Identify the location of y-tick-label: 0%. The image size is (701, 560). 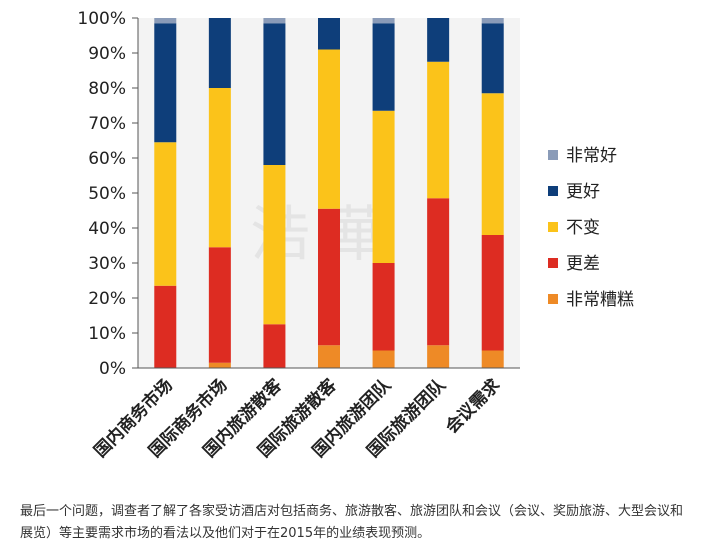
(112, 369).